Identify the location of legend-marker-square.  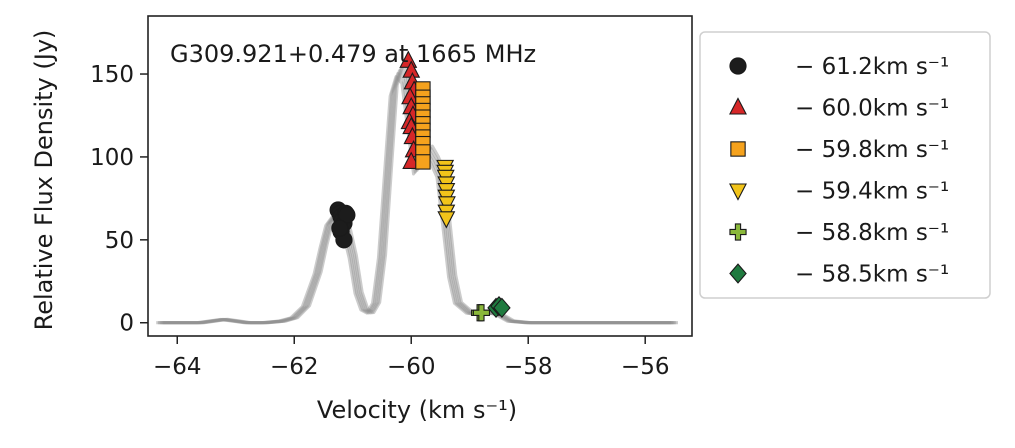
(738, 149).